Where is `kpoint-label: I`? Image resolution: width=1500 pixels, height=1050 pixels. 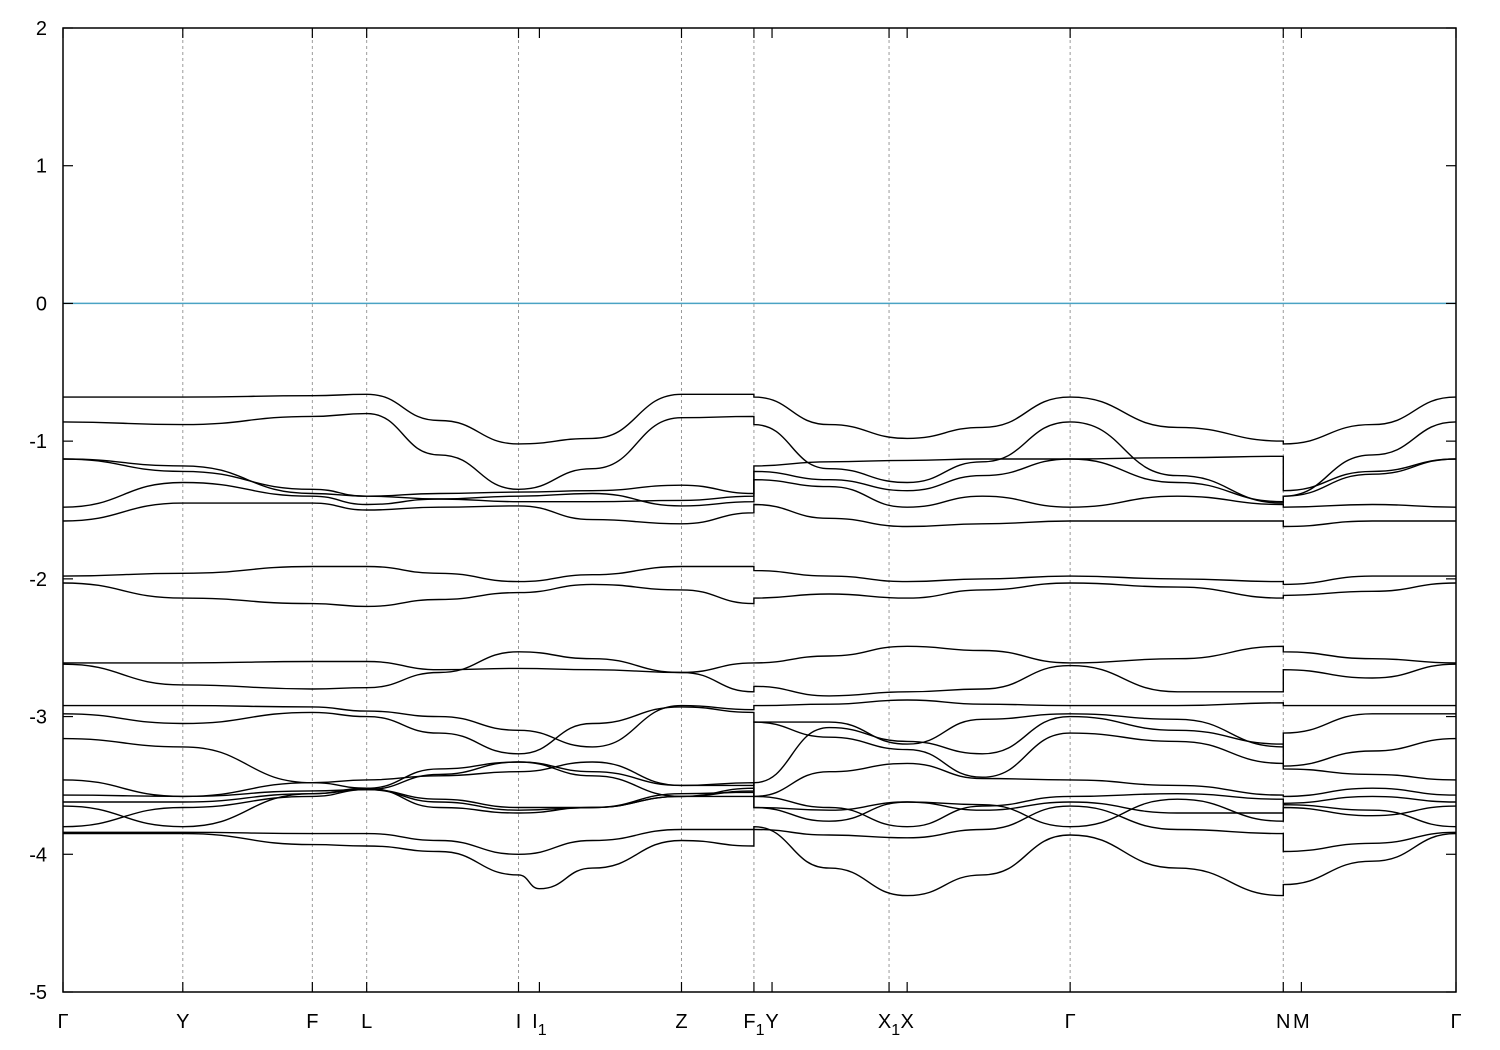
kpoint-label: I is located at coordinates (519, 1022).